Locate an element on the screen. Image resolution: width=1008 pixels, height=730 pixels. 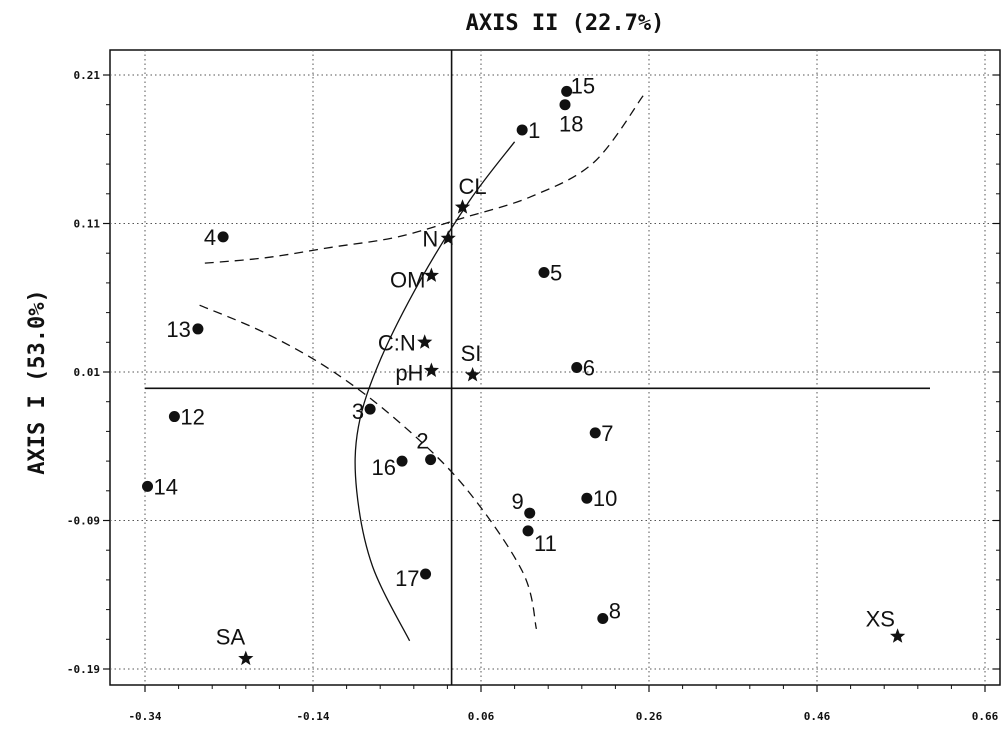
site-label: 16 is located at coordinates (384, 467).